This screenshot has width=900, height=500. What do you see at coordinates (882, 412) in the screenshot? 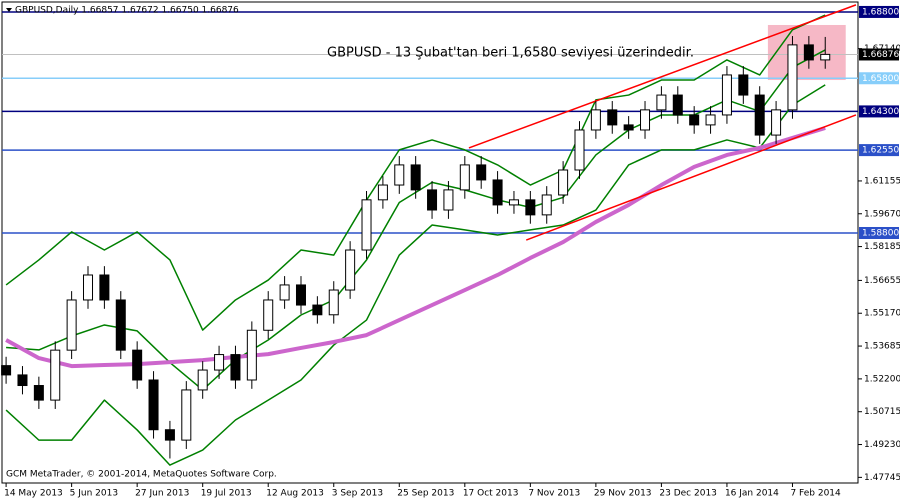
I see `y-tick-label: 1.50715` at bounding box center [882, 412].